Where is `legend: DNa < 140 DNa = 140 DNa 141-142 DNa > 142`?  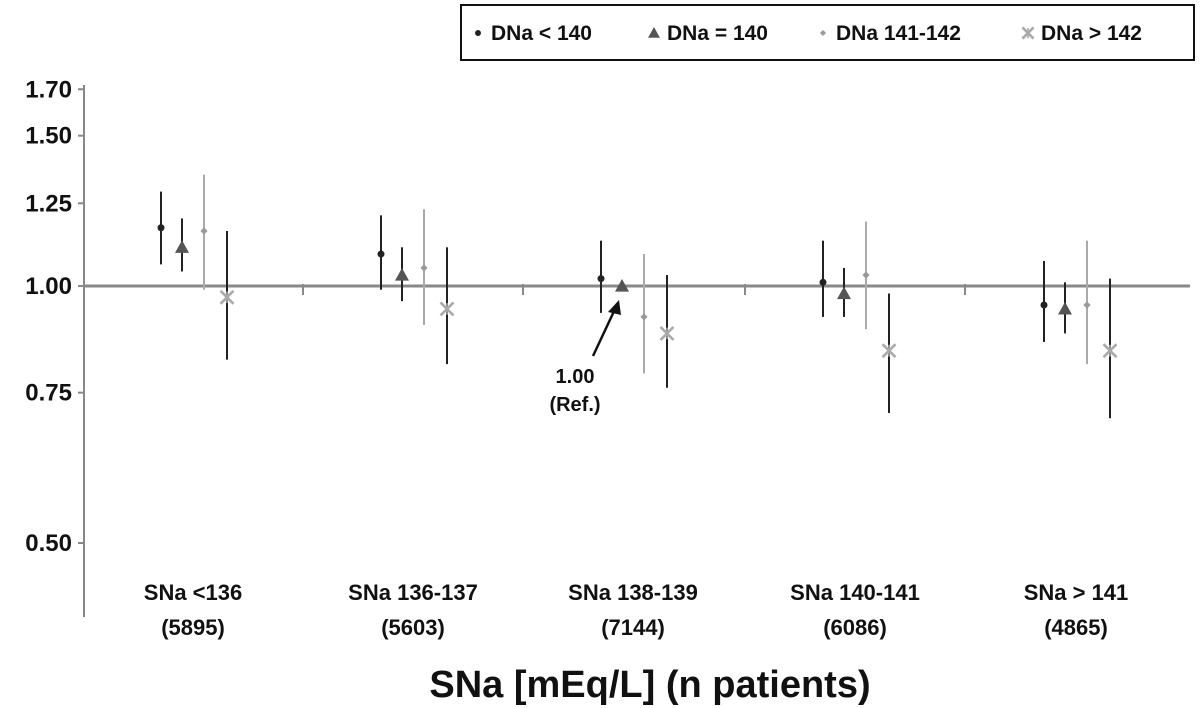
legend: DNa < 140 DNa = 140 DNa 141-142 DNa > 142 is located at coordinates (827, 32).